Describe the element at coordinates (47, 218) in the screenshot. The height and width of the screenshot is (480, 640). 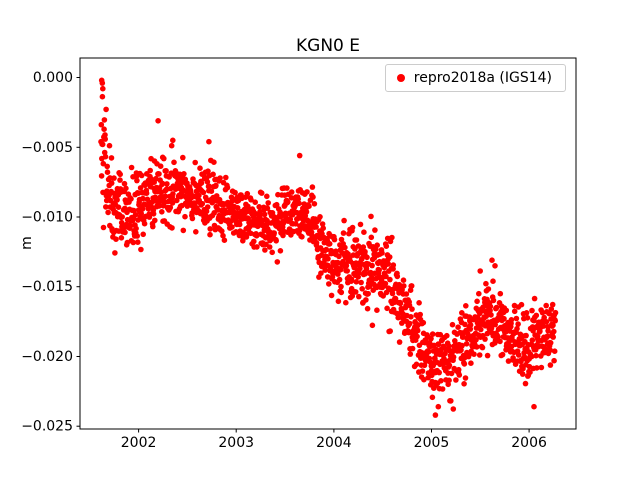
I see `svg-text: −0.010` at that location.